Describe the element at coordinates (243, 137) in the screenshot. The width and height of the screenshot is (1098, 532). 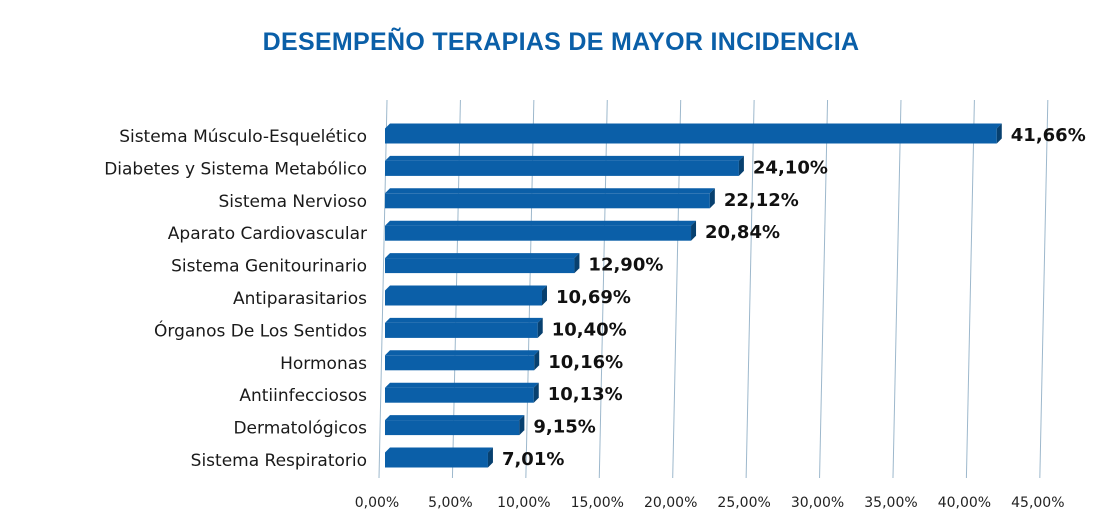
I see `category-label: Sistema Músculo-Esquelético` at that location.